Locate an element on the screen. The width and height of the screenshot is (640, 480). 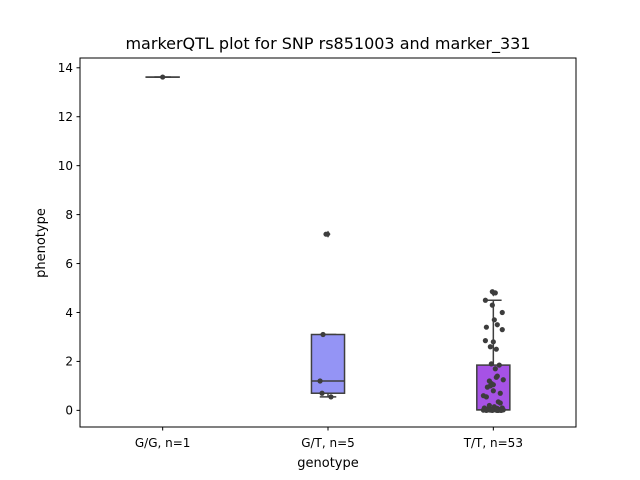
y-tick-label: 8 is located at coordinates (69, 215).